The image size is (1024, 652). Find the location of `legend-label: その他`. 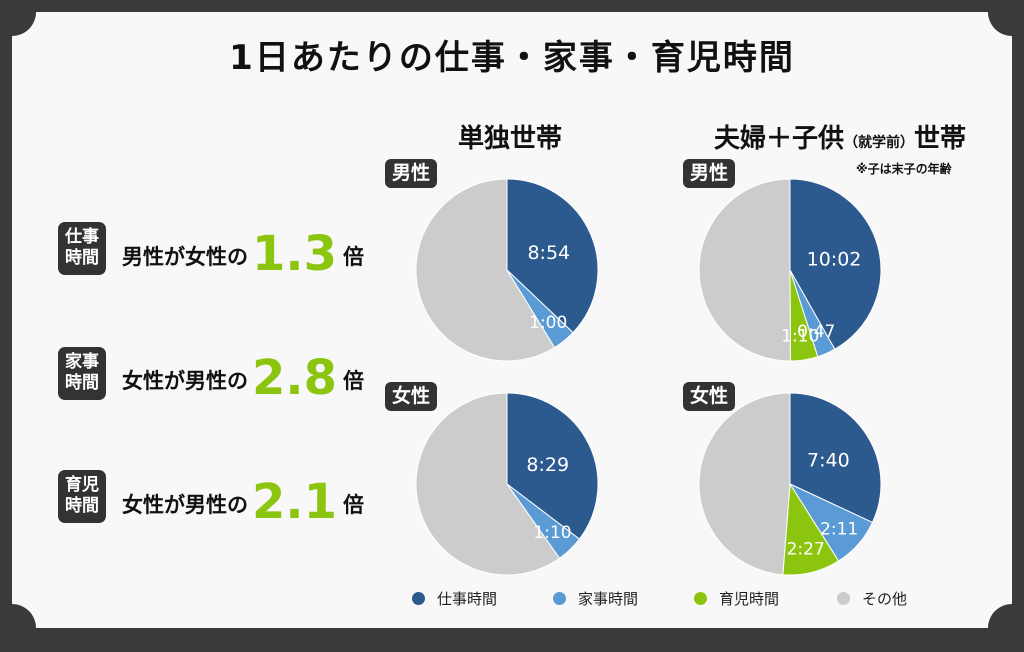

legend-label: その他 is located at coordinates (884, 598).